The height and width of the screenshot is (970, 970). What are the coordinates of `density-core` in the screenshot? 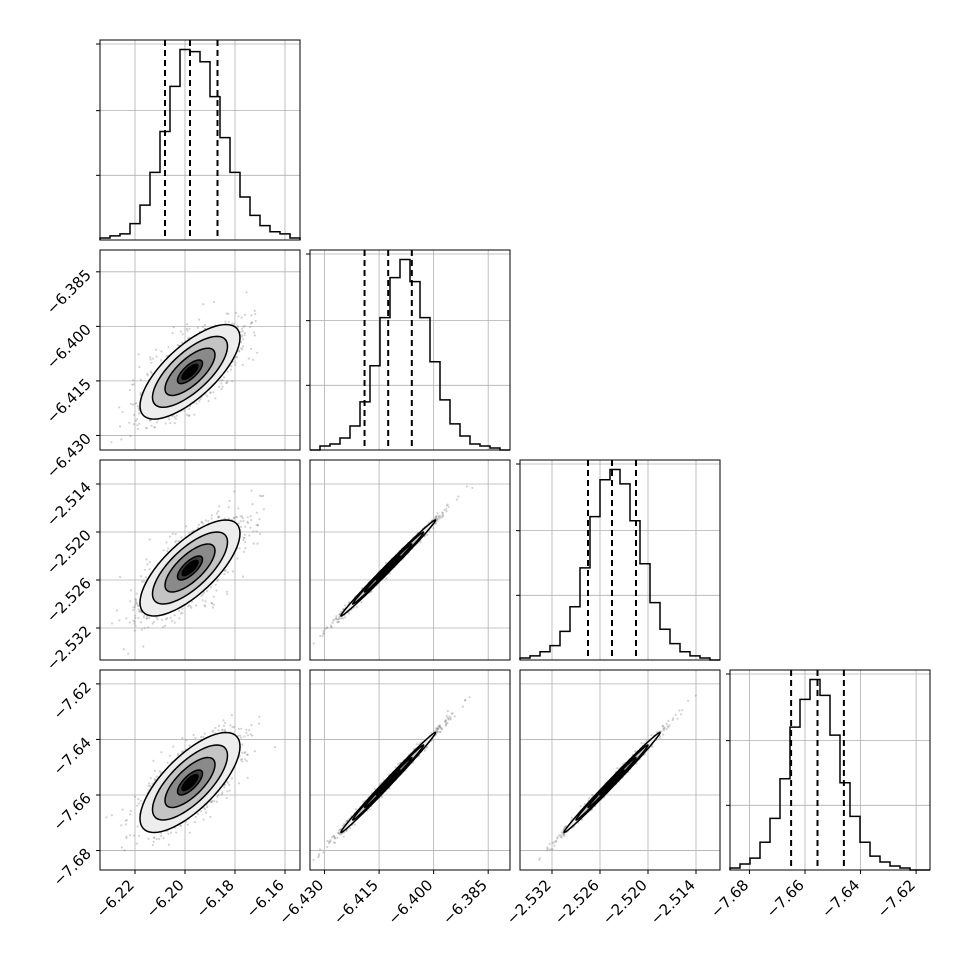 It's located at (190, 372).